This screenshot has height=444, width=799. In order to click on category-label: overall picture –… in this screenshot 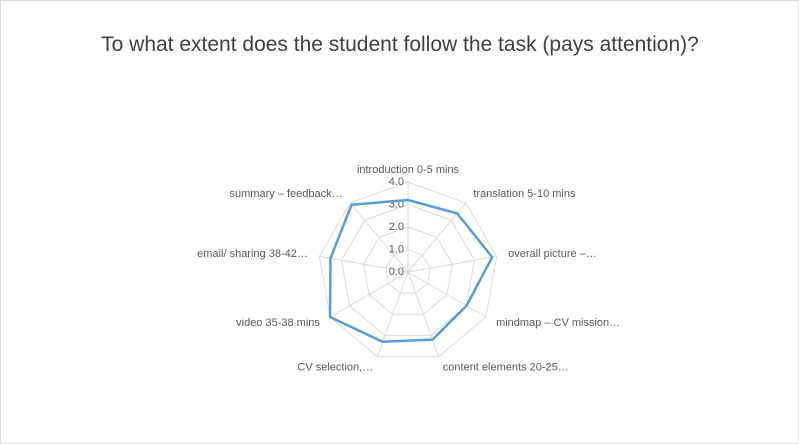, I will do `click(552, 254)`.